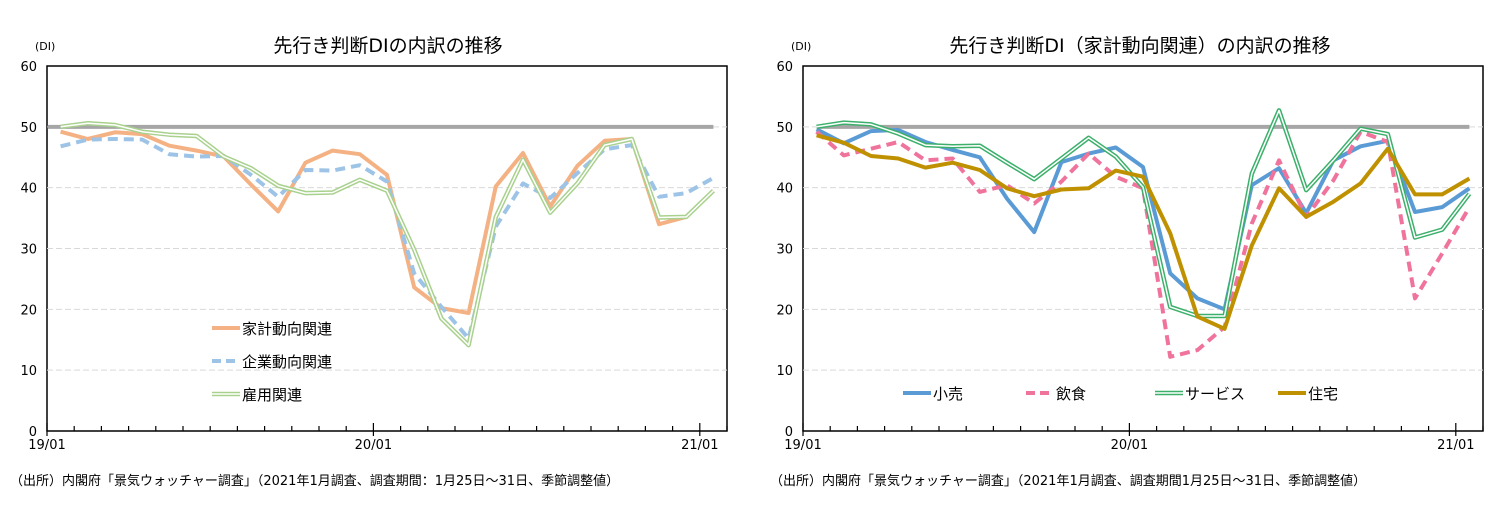  I want to click on legend-label: 飲食, so click(1071, 394).